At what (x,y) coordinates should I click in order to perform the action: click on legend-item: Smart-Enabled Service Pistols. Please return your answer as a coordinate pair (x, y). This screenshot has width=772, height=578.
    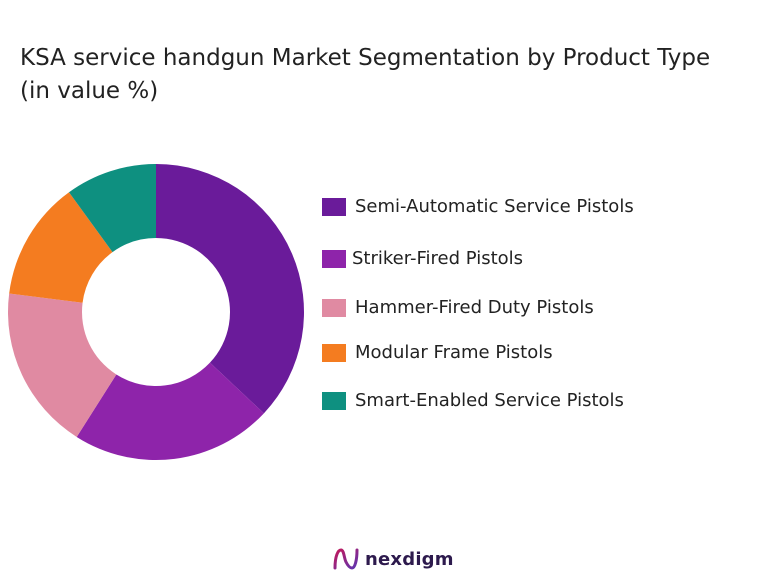
    Looking at the image, I should click on (473, 400).